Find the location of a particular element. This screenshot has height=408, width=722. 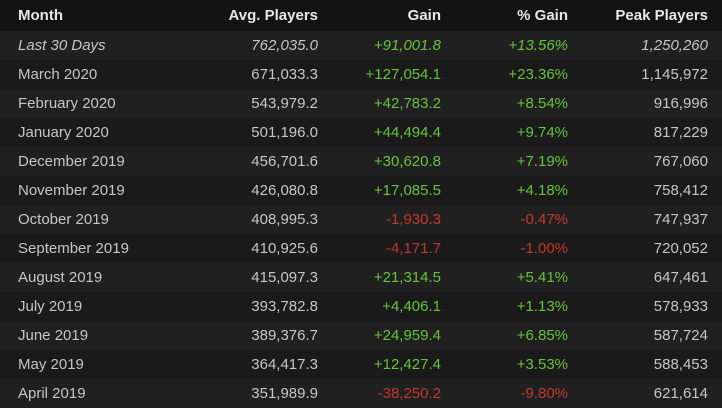

table-cell: +12,427.4 is located at coordinates (379, 364).